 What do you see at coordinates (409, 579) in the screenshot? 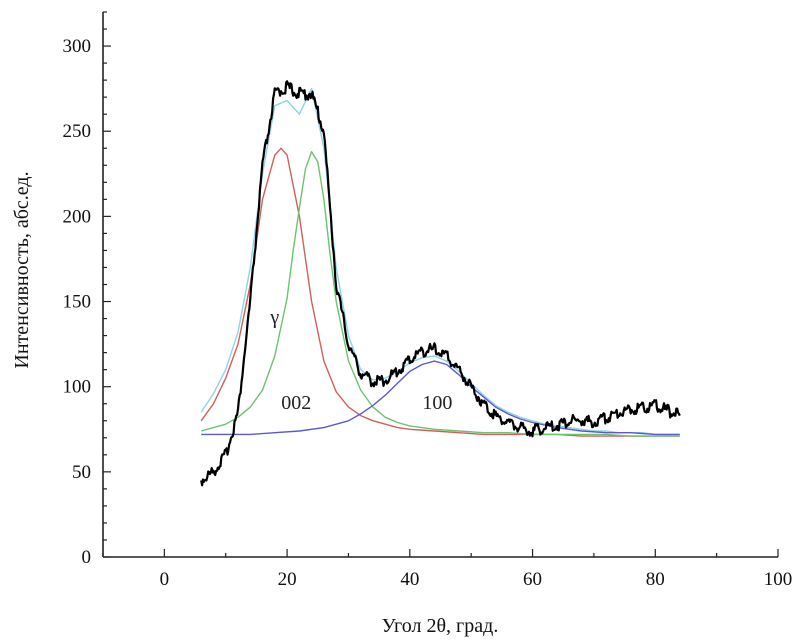
I see `x-tick-label: 40` at bounding box center [409, 579].